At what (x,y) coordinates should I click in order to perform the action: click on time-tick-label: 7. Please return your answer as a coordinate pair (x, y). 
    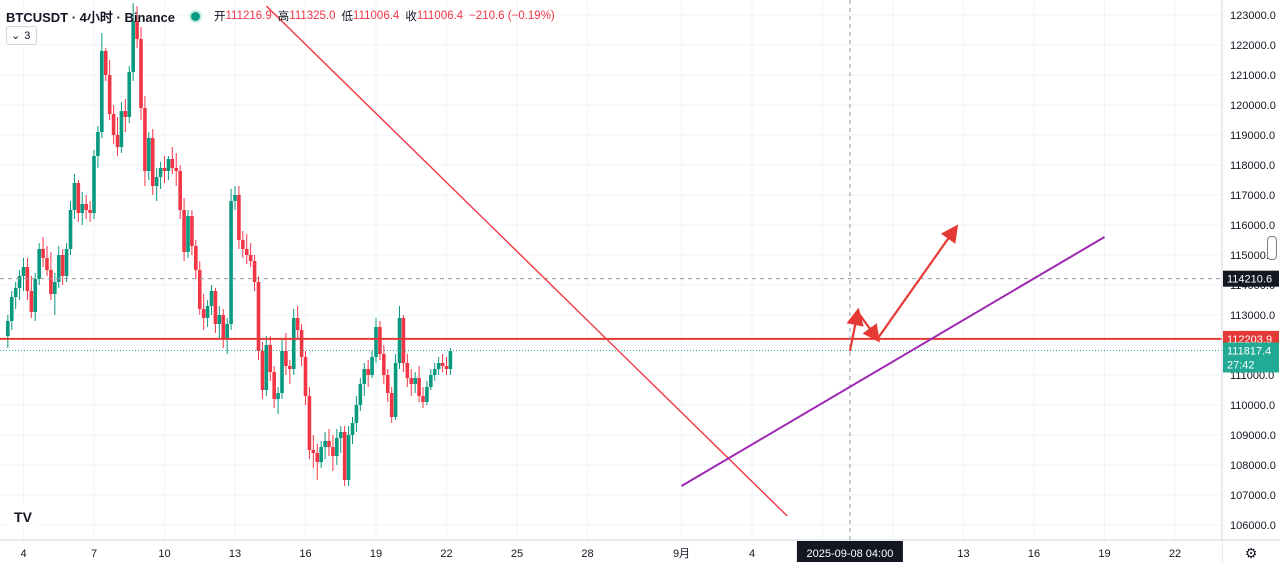
    Looking at the image, I should click on (94, 554).